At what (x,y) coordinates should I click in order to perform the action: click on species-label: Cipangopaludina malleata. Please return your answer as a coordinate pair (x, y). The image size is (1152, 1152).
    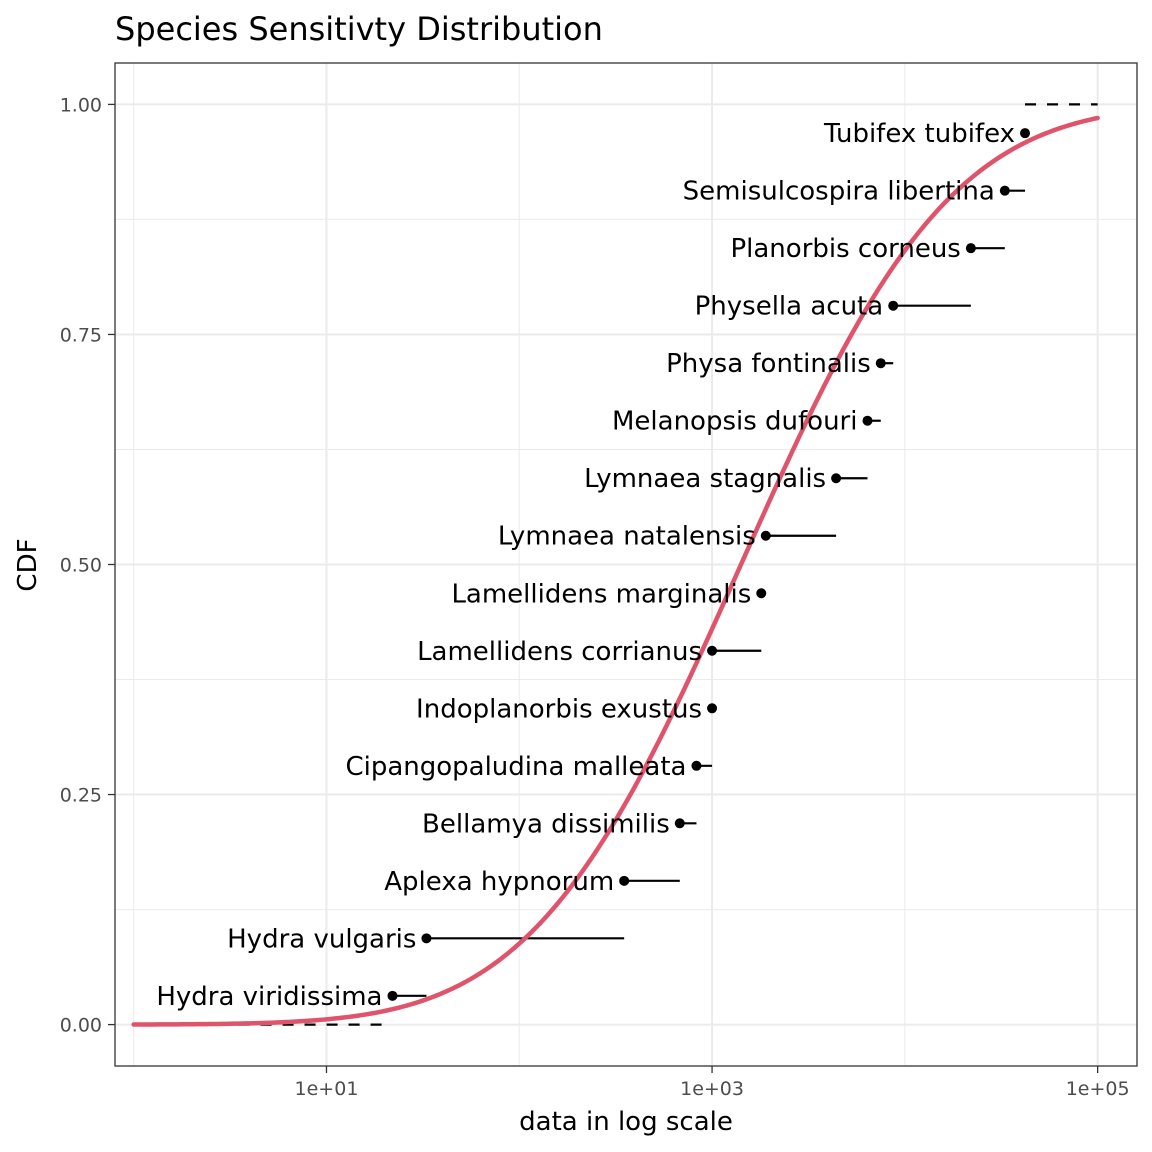
    Looking at the image, I should click on (515, 767).